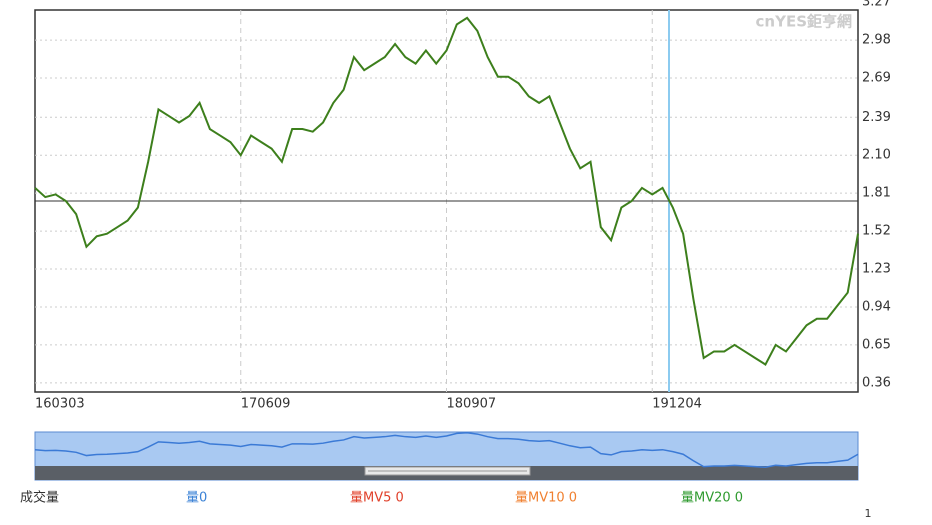 Image resolution: width=932 pixels, height=525 pixels. What do you see at coordinates (876, 344) in the screenshot?
I see `y-tick-label: 0.65` at bounding box center [876, 344].